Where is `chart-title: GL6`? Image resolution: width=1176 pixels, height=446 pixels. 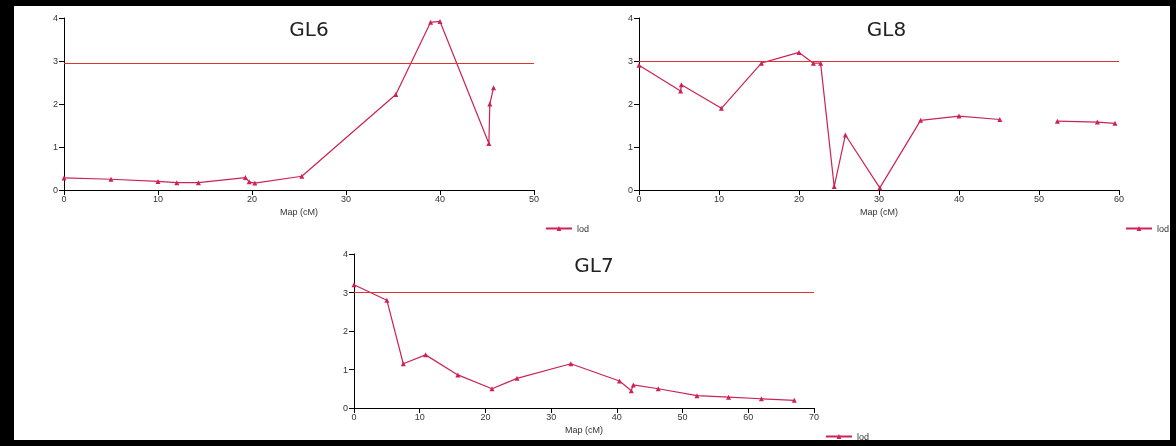
chart-title: GL6 is located at coordinates (309, 29).